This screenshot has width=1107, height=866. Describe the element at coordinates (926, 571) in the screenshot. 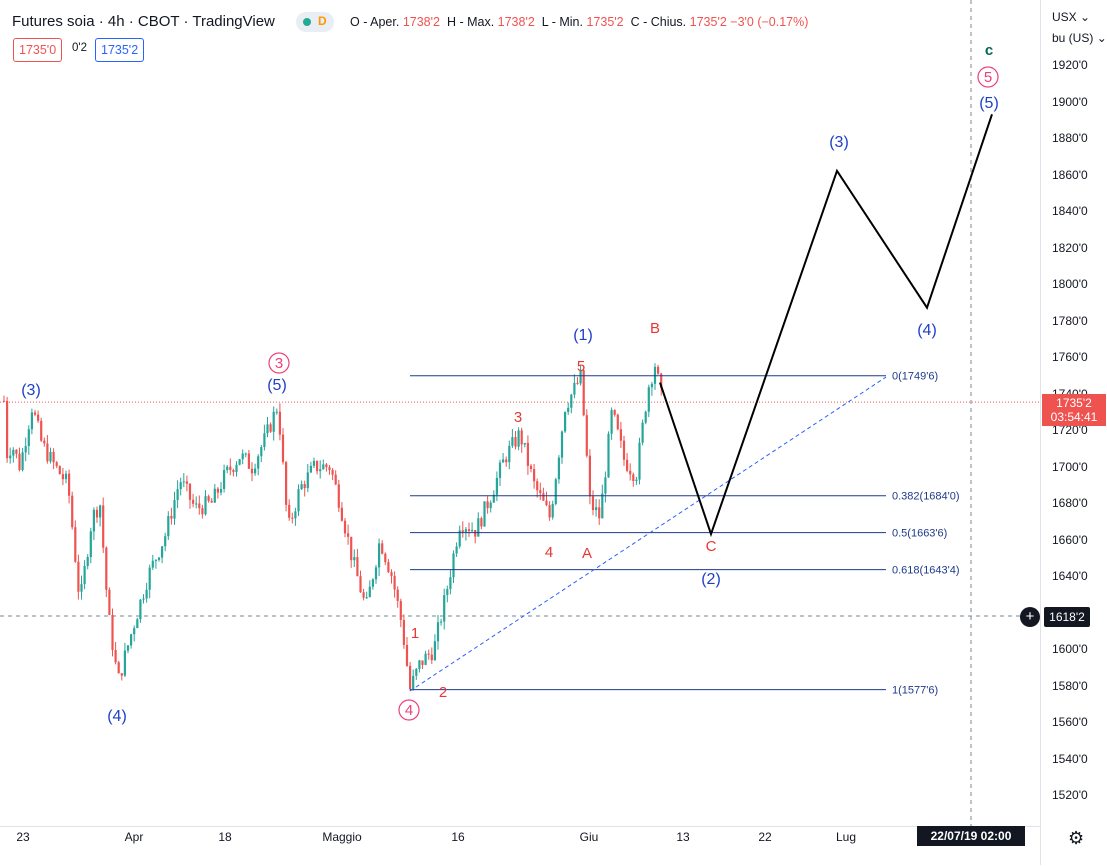

I see `fib-level-label: 0.618(1643'4)` at that location.